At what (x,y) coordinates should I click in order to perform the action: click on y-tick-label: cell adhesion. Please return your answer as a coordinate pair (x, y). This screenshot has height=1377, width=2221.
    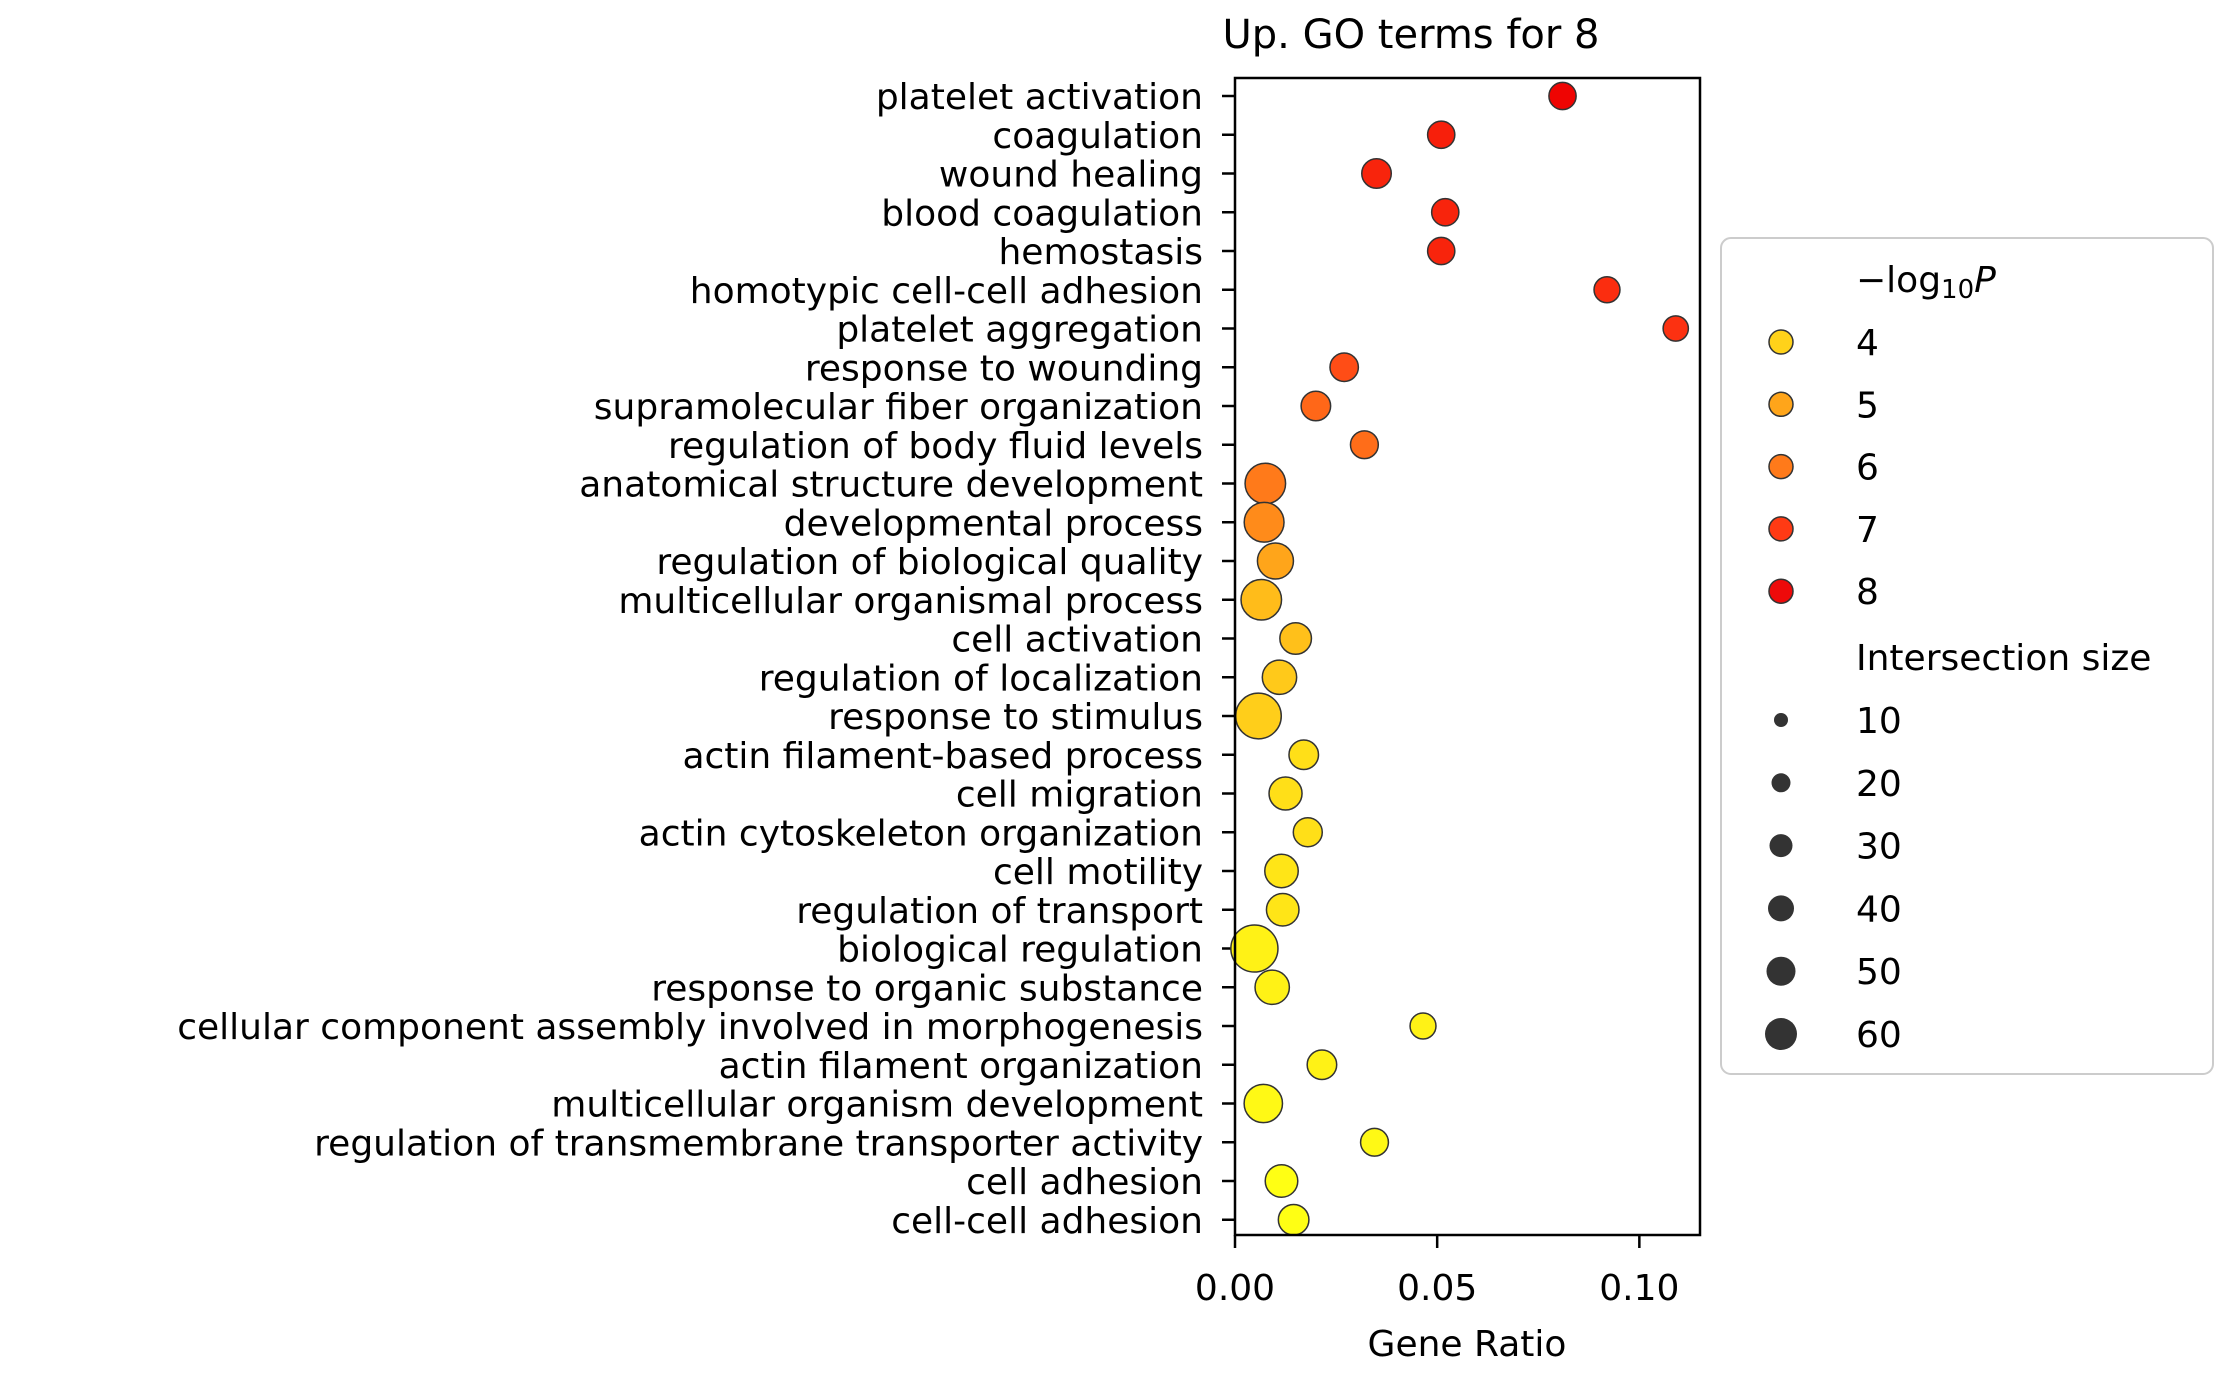
    Looking at the image, I should click on (1084, 1182).